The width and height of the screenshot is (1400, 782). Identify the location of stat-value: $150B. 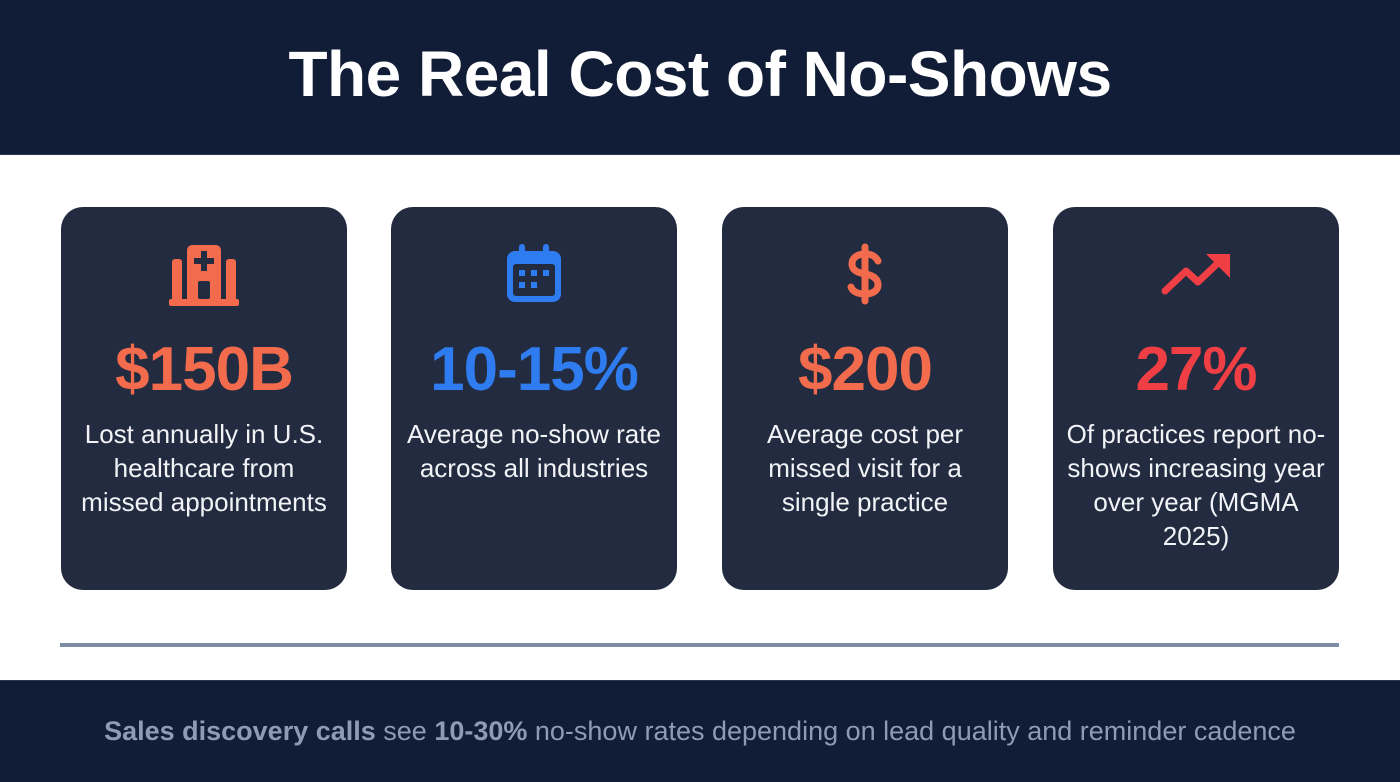
(204, 369).